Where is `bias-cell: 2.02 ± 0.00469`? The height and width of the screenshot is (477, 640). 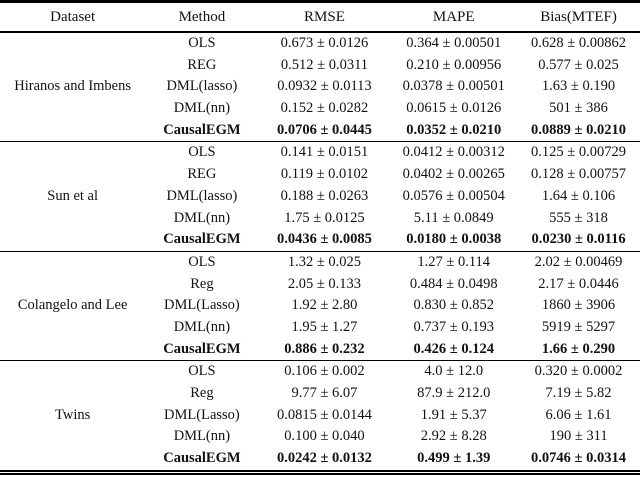
bias-cell: 2.02 ± 0.00469 is located at coordinates (578, 262).